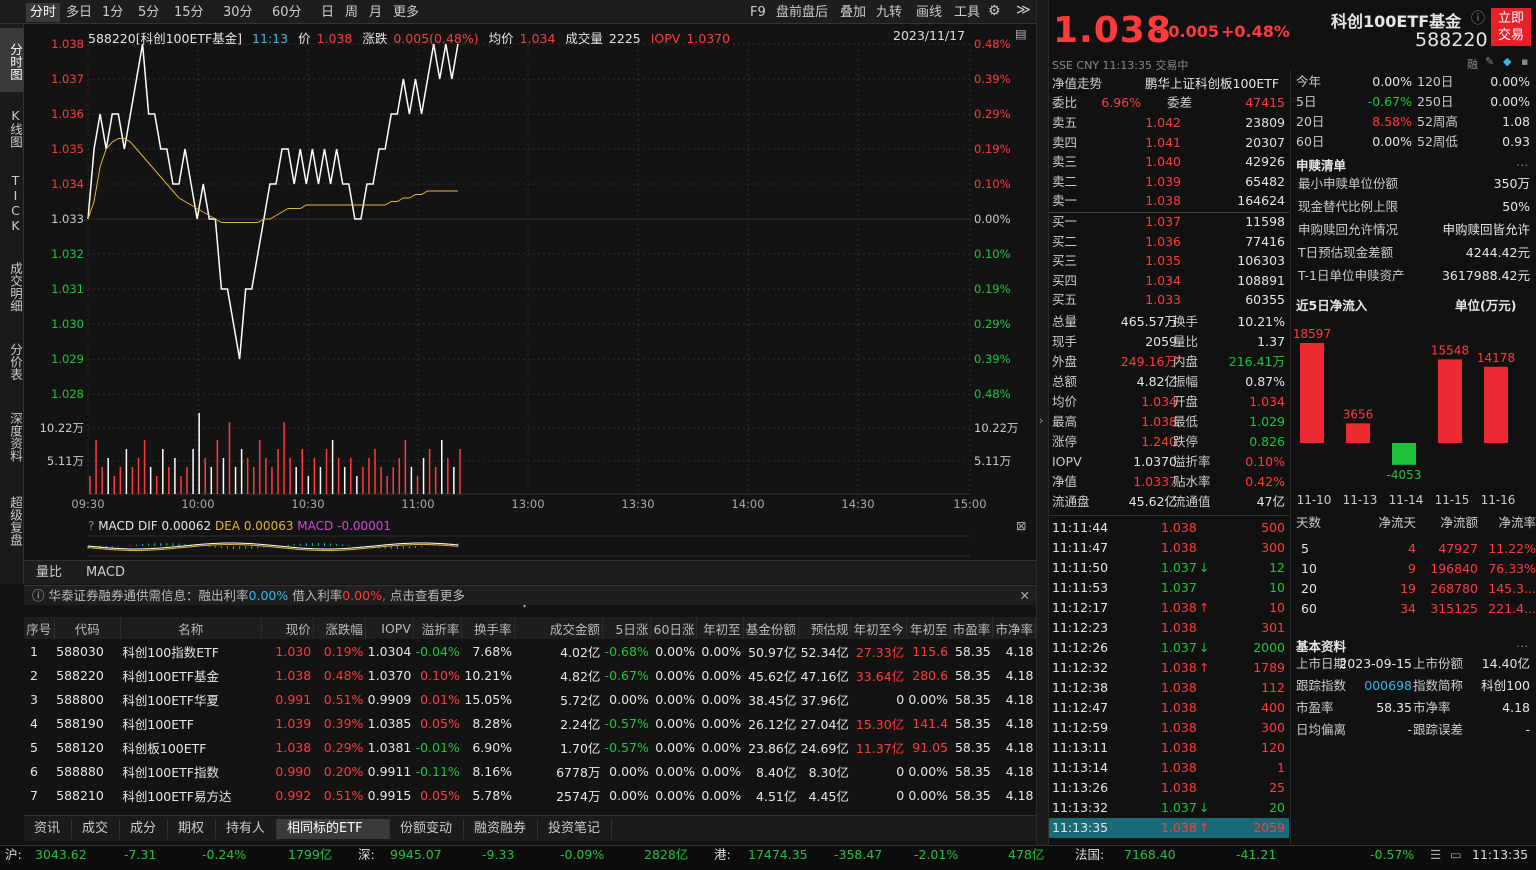 The height and width of the screenshot is (870, 1536). Describe the element at coordinates (1413, 276) in the screenshot. I see `sub-row: T-1日单位申赎资产 3617988.42元` at that location.